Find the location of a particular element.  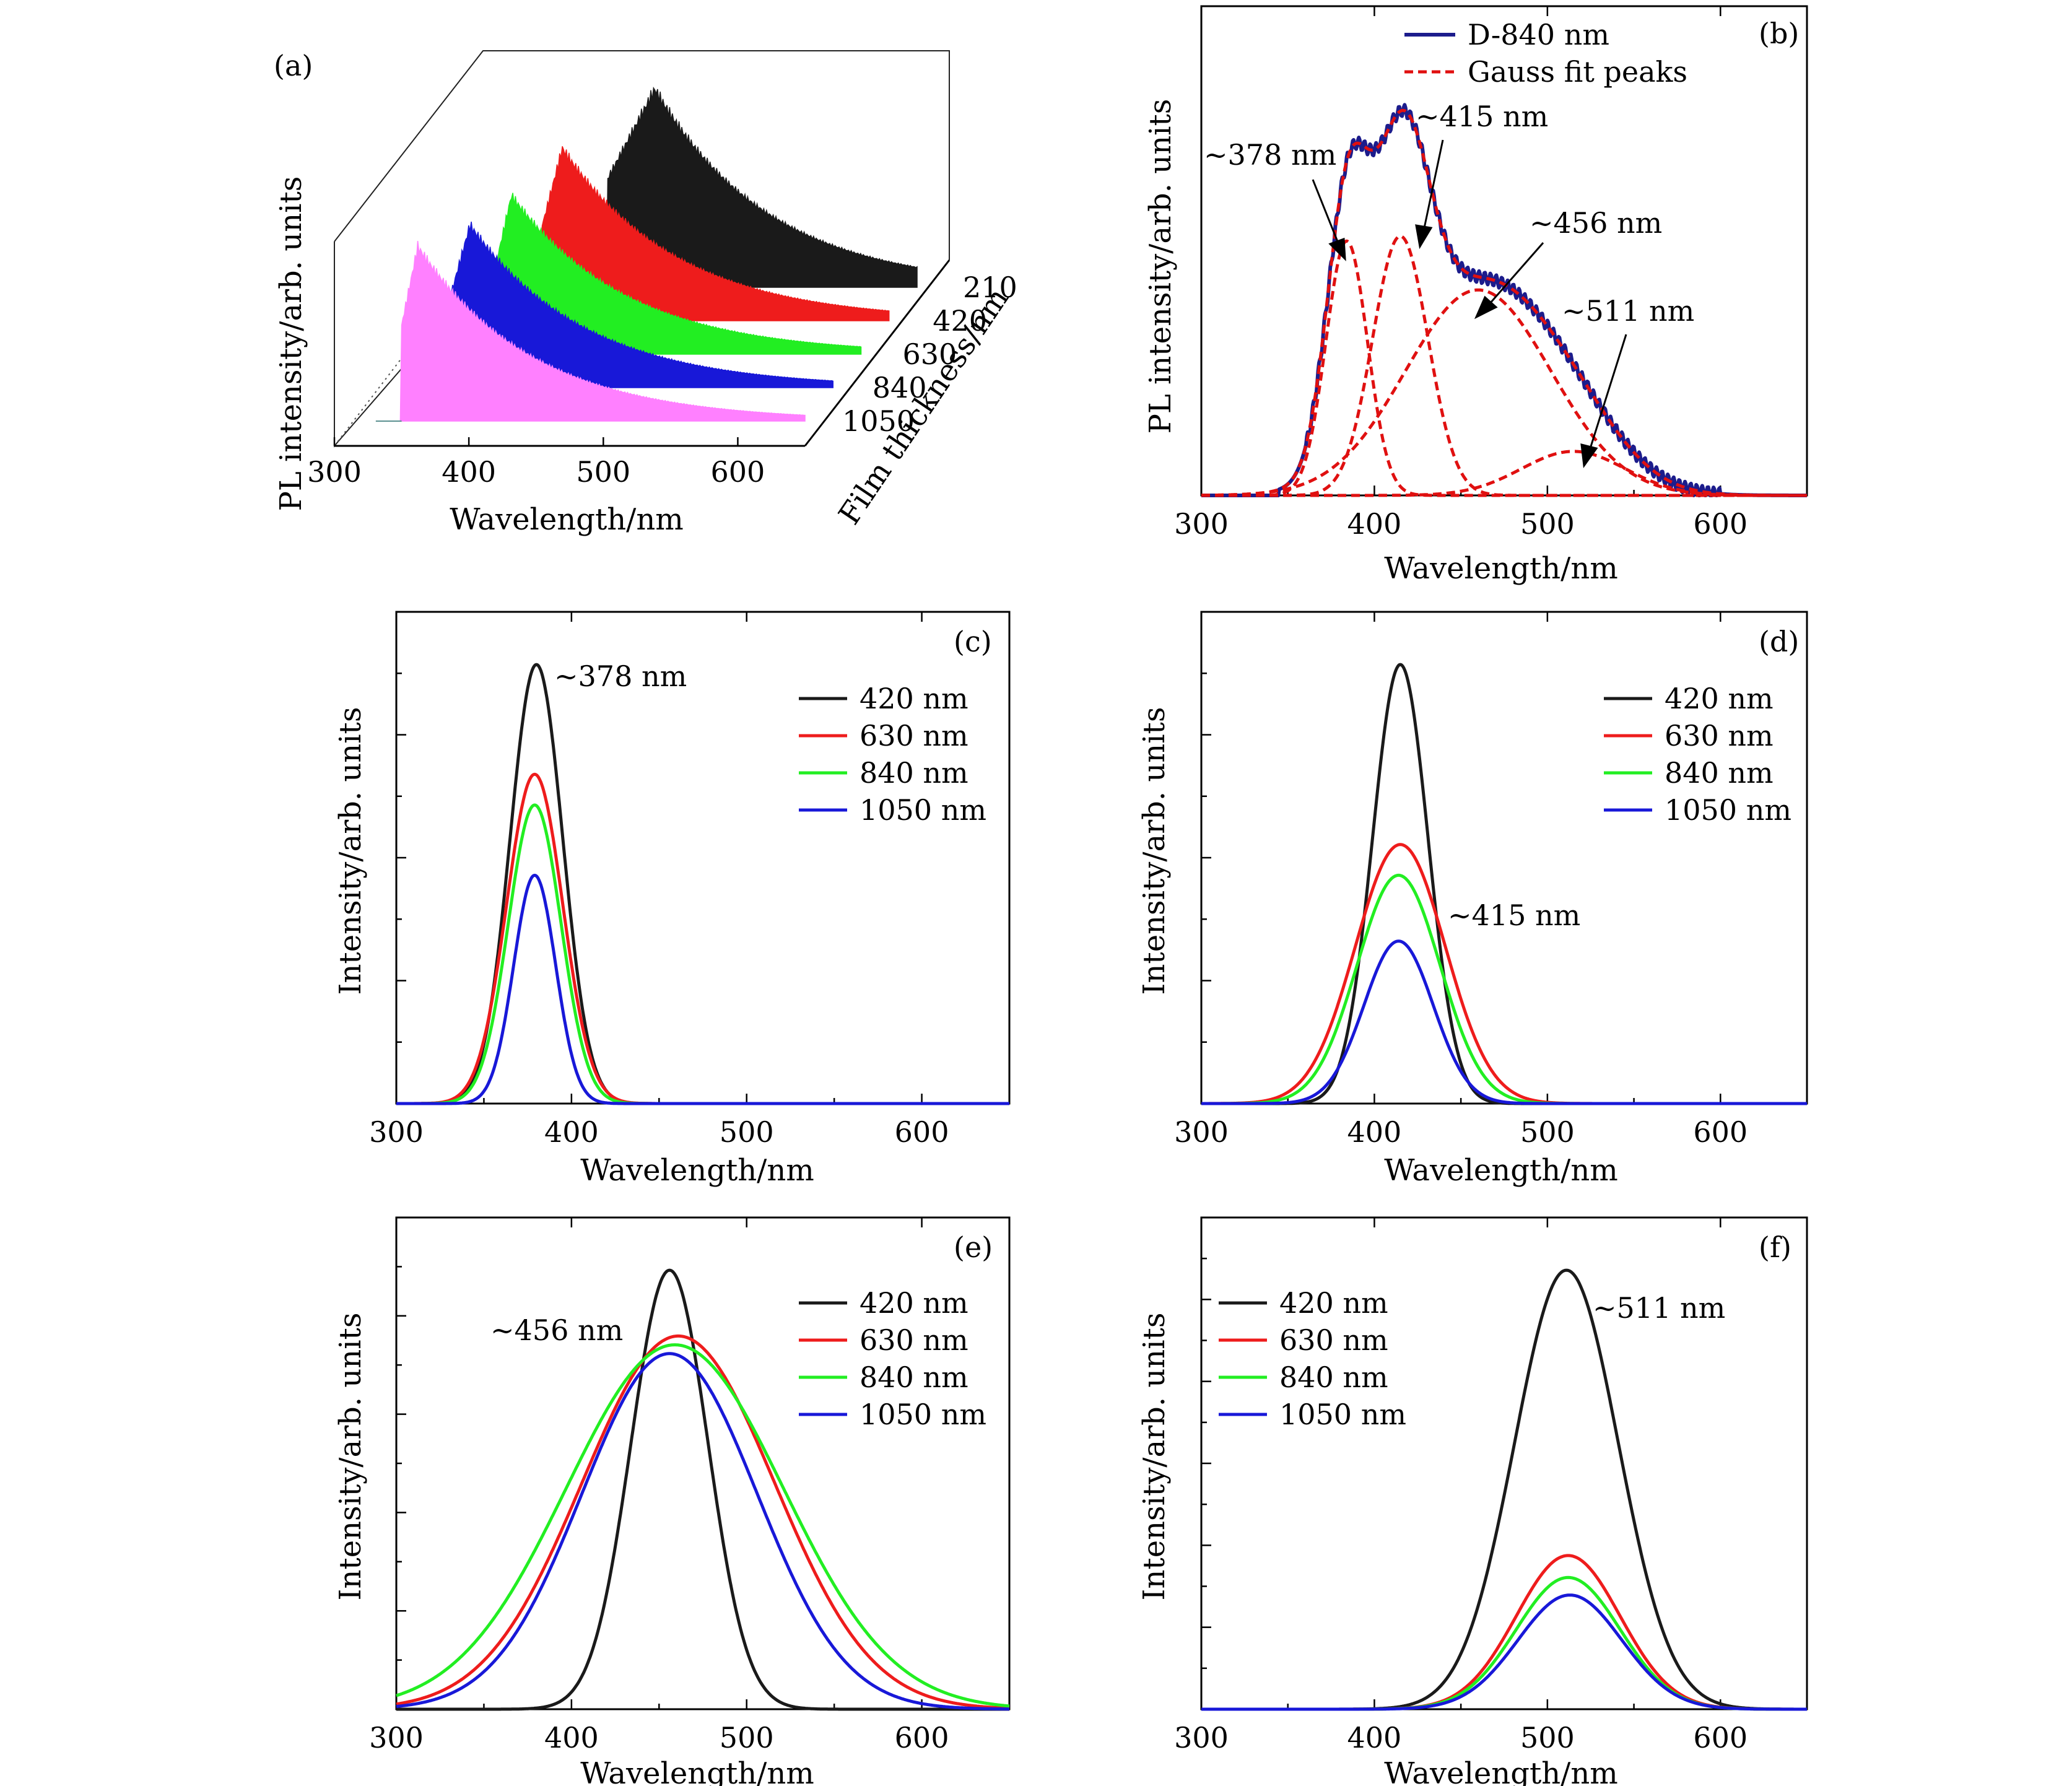

panel-c-legend-label-0: 420 nm is located at coordinates (914, 698).